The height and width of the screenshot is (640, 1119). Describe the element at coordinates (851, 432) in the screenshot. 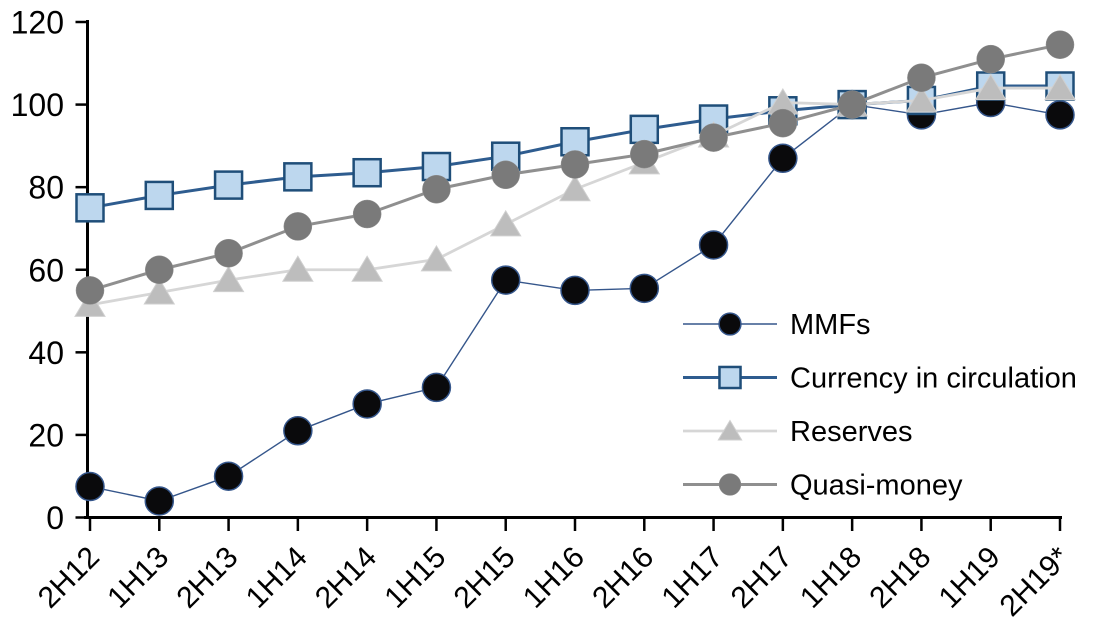

I see `legend-label-reserves: Reserves` at that location.